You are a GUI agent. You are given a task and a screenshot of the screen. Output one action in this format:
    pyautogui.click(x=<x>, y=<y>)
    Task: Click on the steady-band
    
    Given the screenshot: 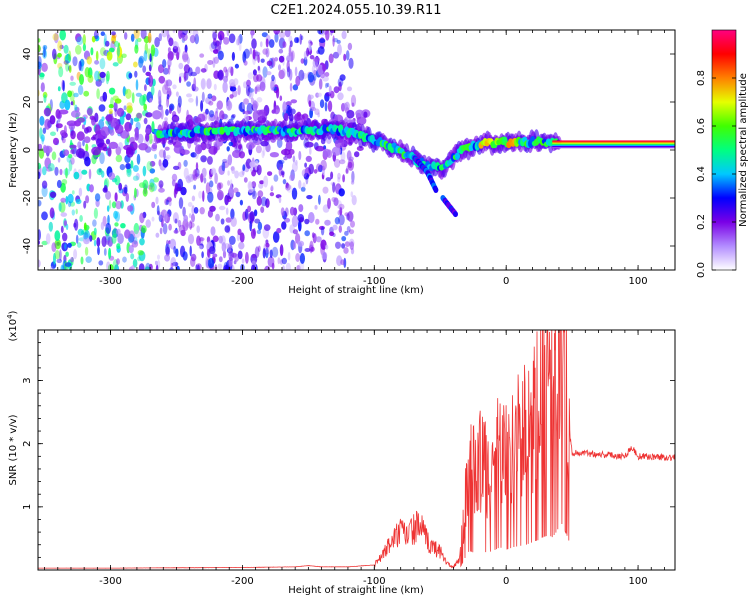 What is the action you would take?
    pyautogui.click(x=613, y=143)
    